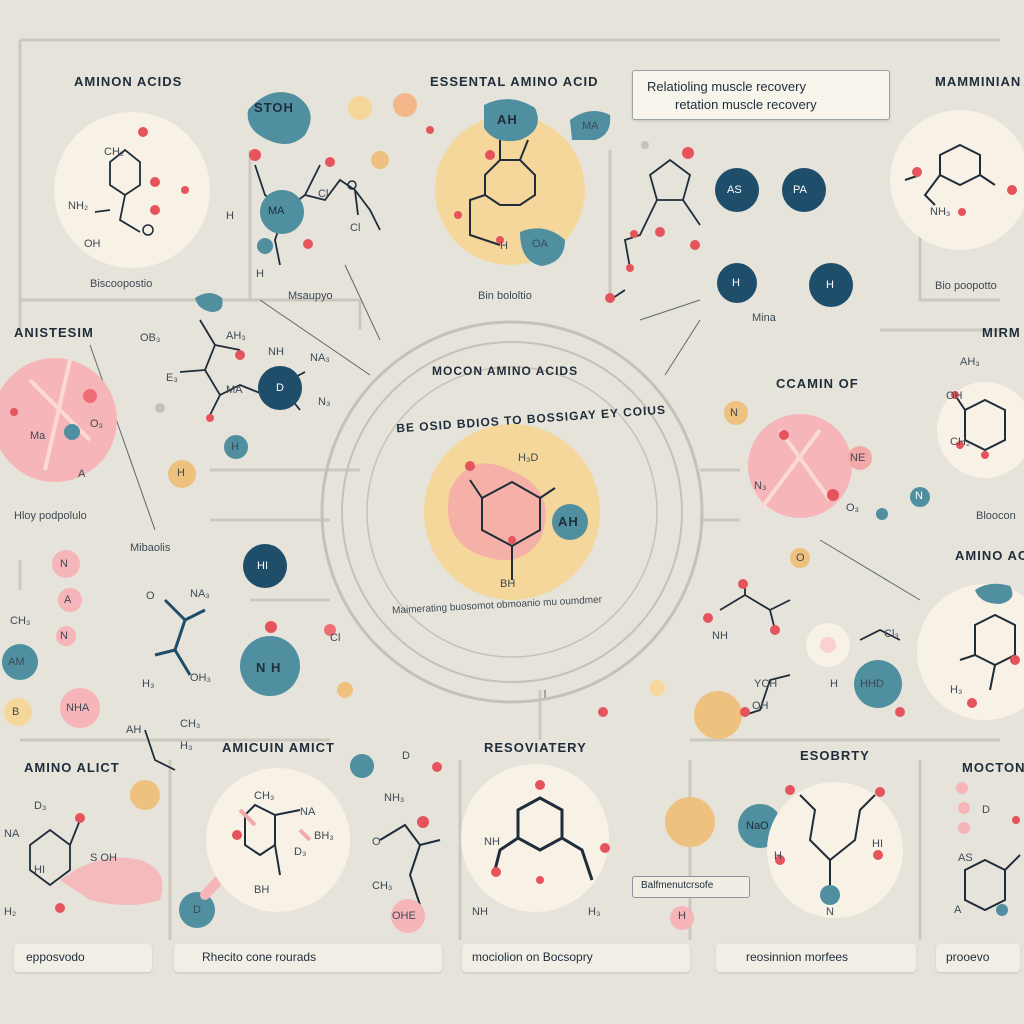 This screenshot has width=1024, height=1024. What do you see at coordinates (404, 916) in the screenshot?
I see `atom-label: OHE` at bounding box center [404, 916].